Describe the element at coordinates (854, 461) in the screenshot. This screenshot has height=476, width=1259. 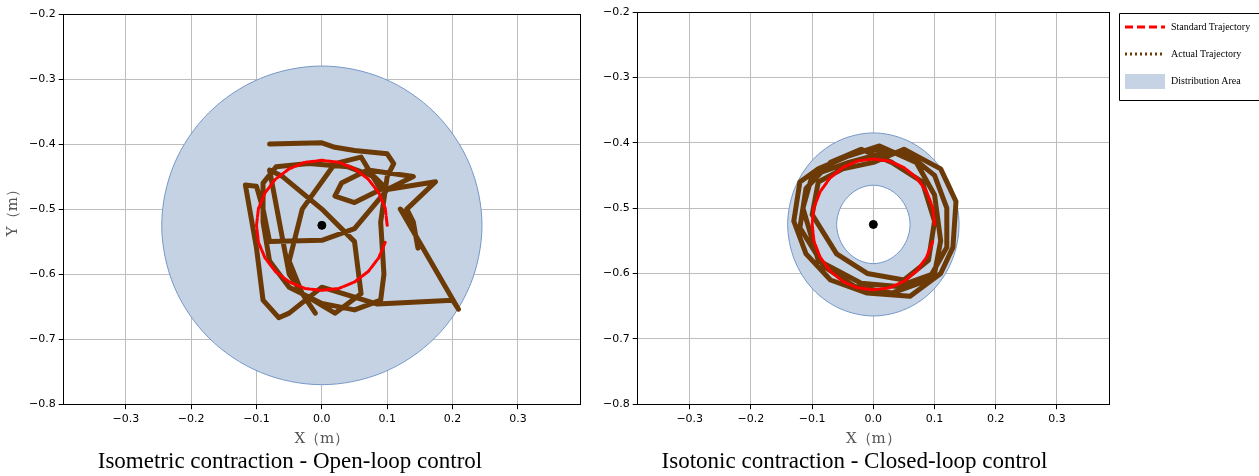
I see `text: Isotonic contraction - Closed-loop control` at that location.